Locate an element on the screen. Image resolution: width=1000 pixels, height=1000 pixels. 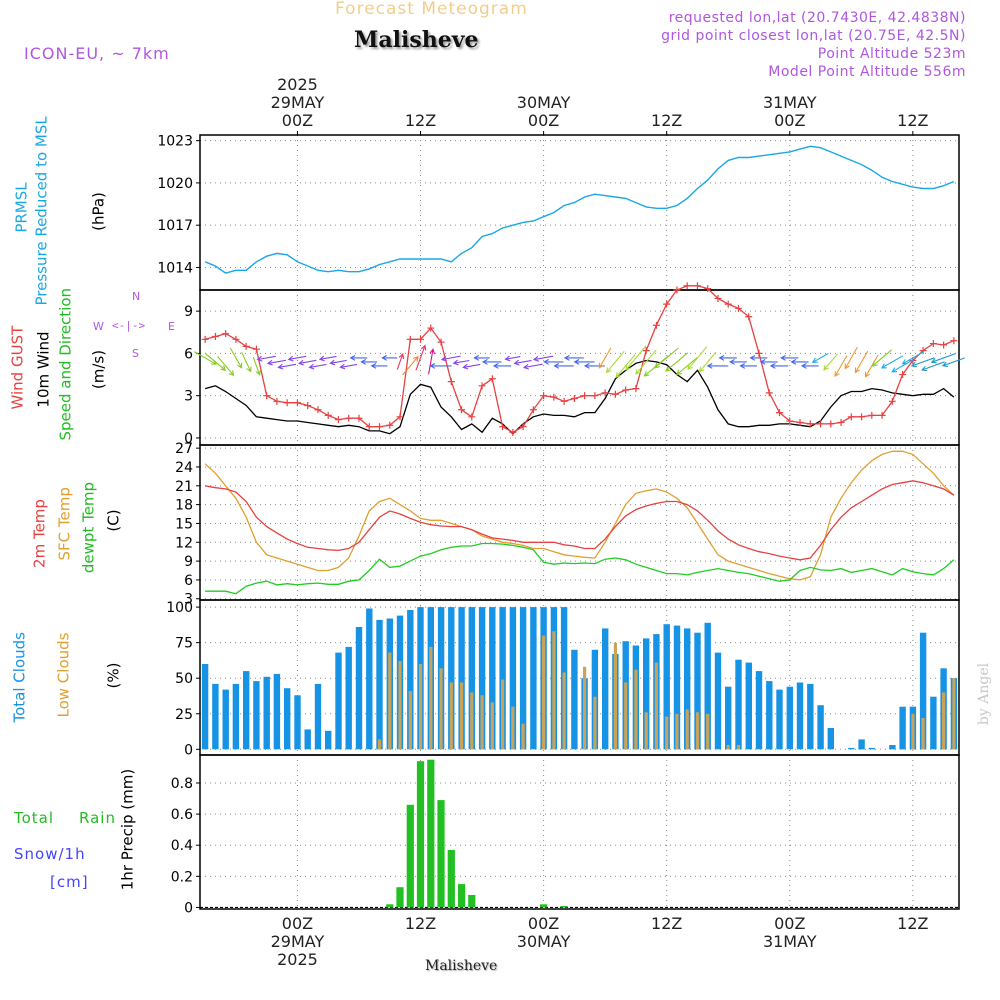
y-tick-label: 0 is located at coordinates (188, 439).